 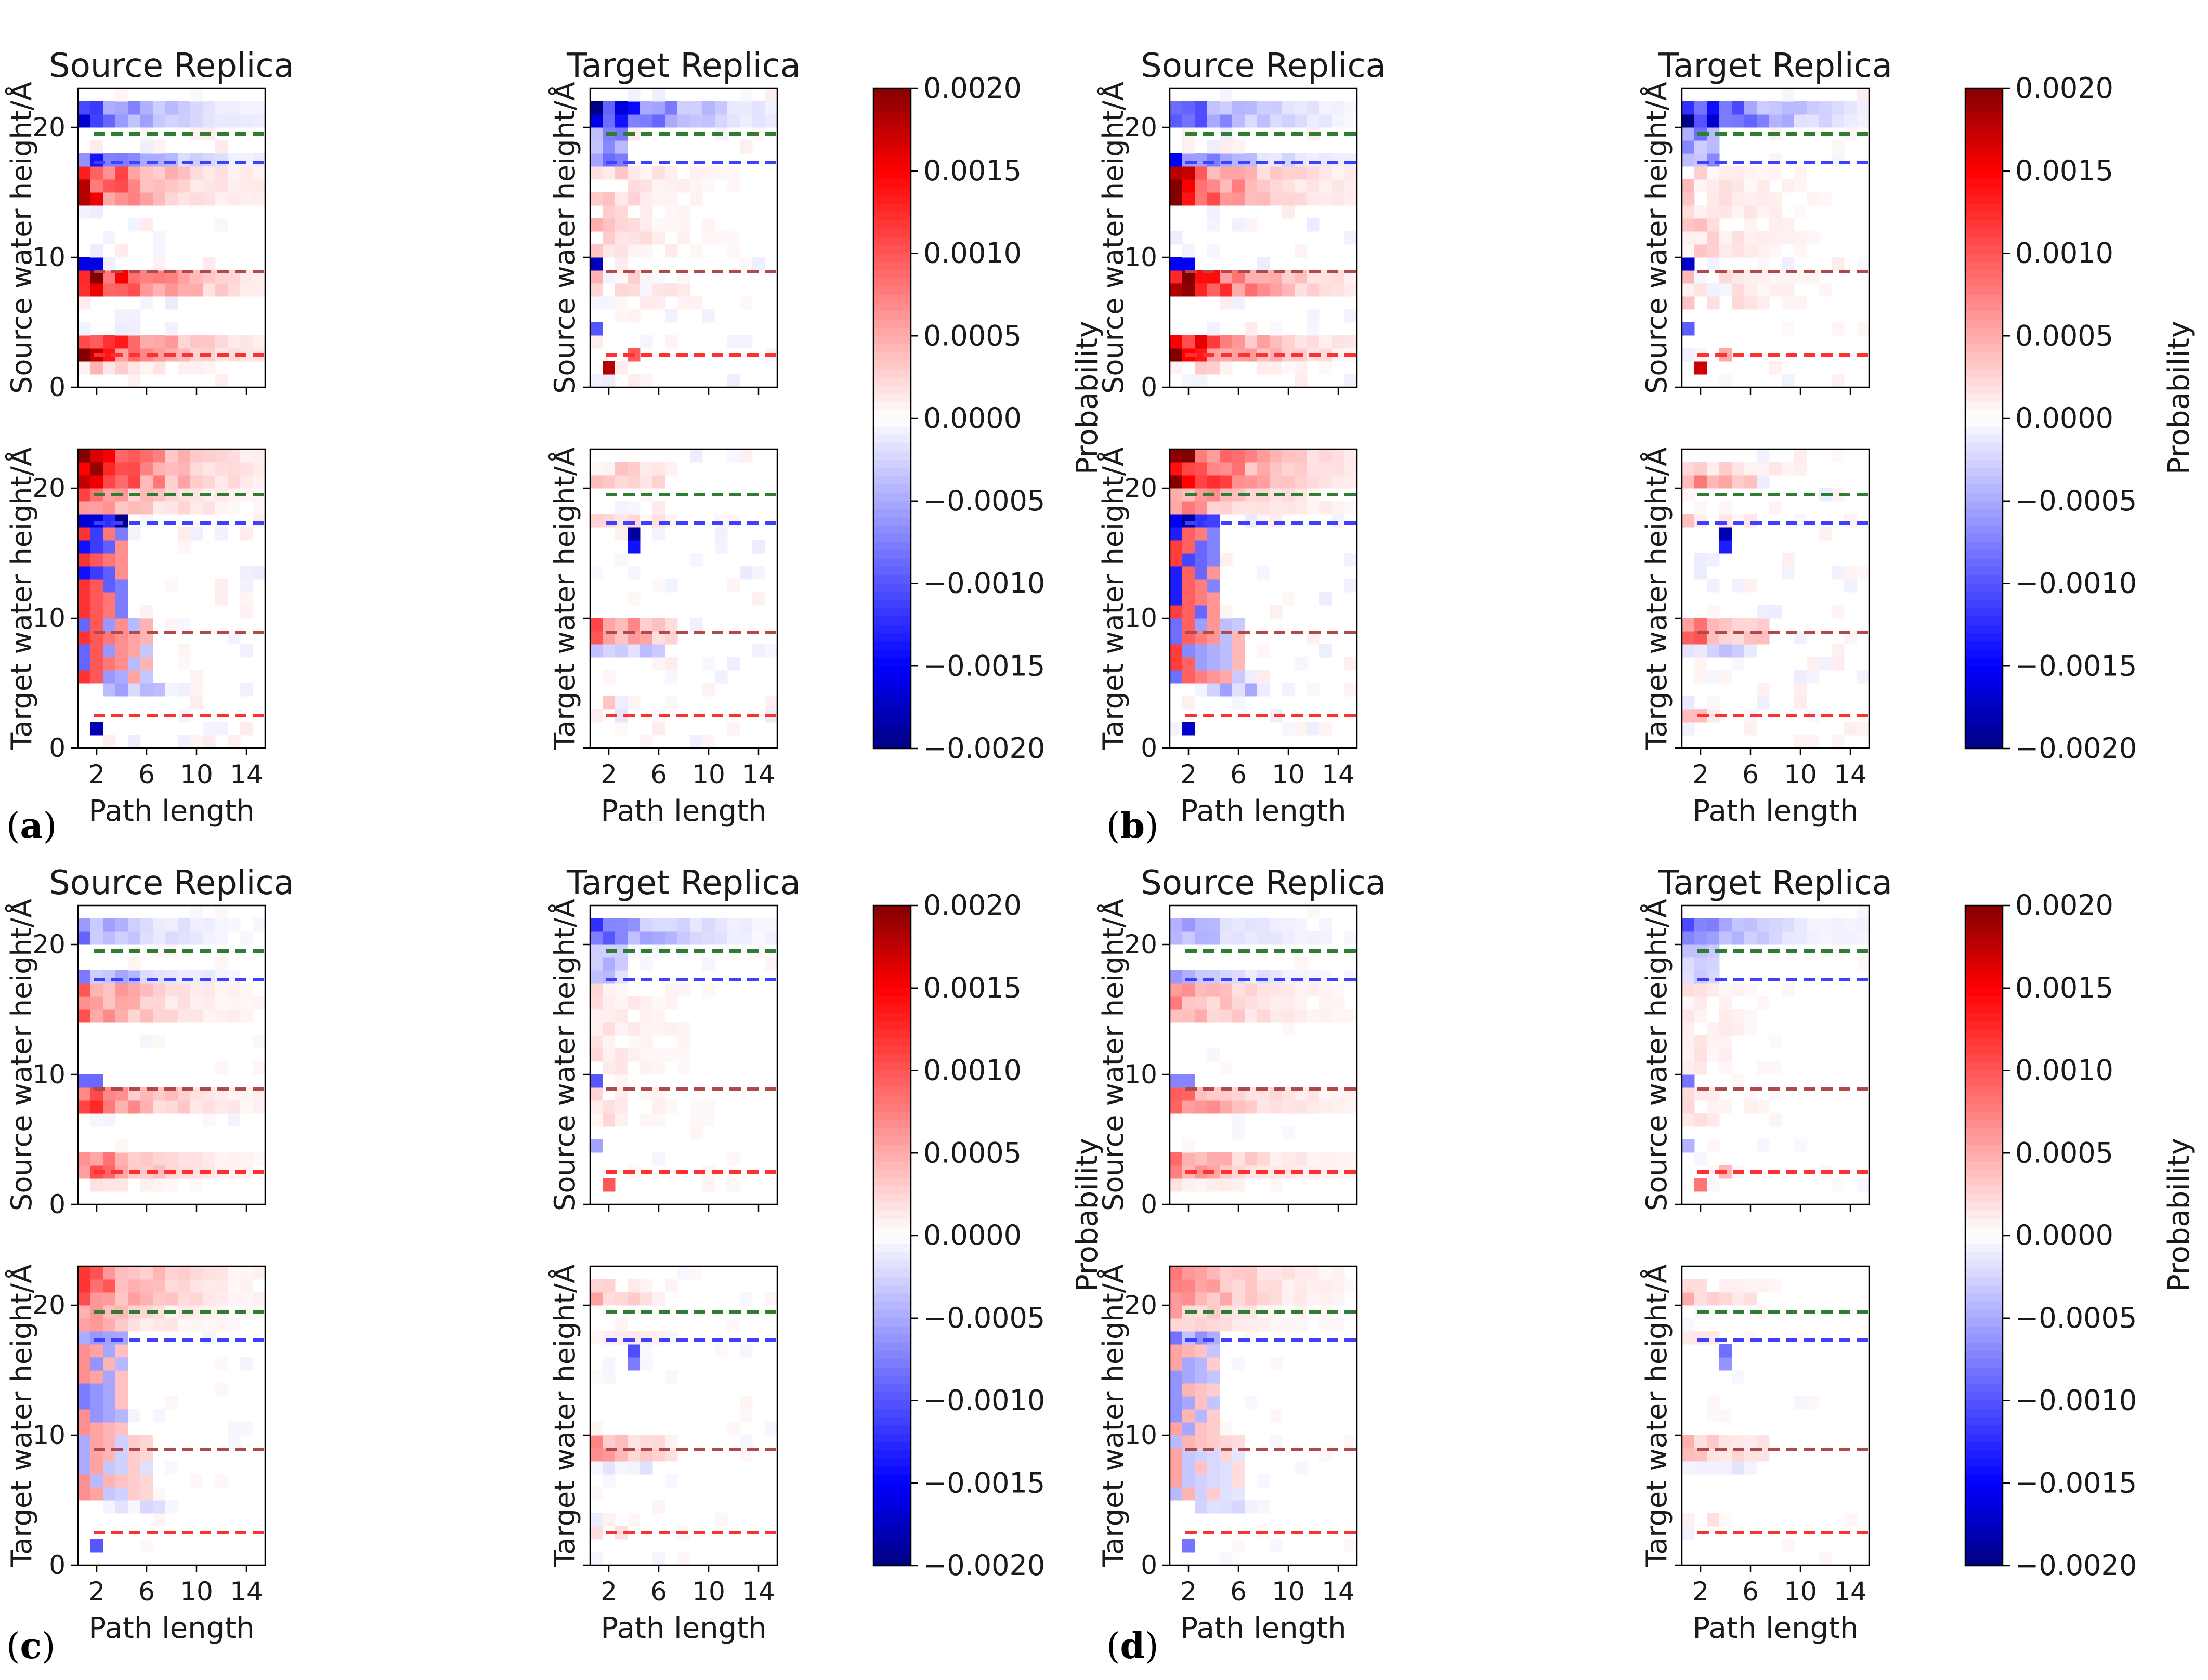 What do you see at coordinates (49, 257) in the screenshot?
I see `y-tick-label: 10` at bounding box center [49, 257].